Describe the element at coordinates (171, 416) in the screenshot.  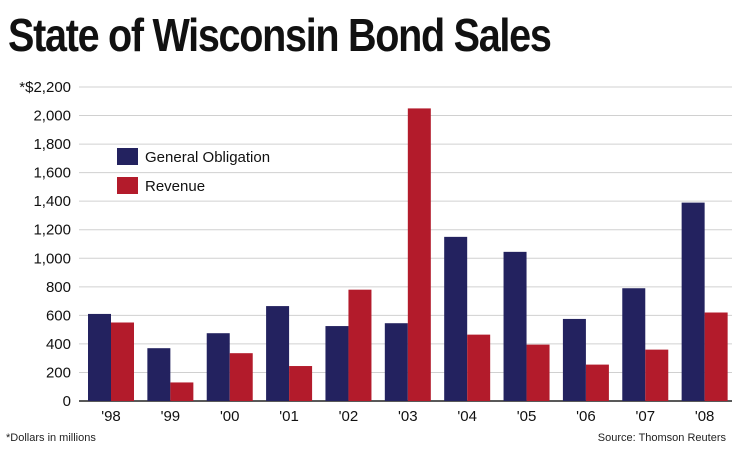
I see `x-tick-label: '99` at that location.